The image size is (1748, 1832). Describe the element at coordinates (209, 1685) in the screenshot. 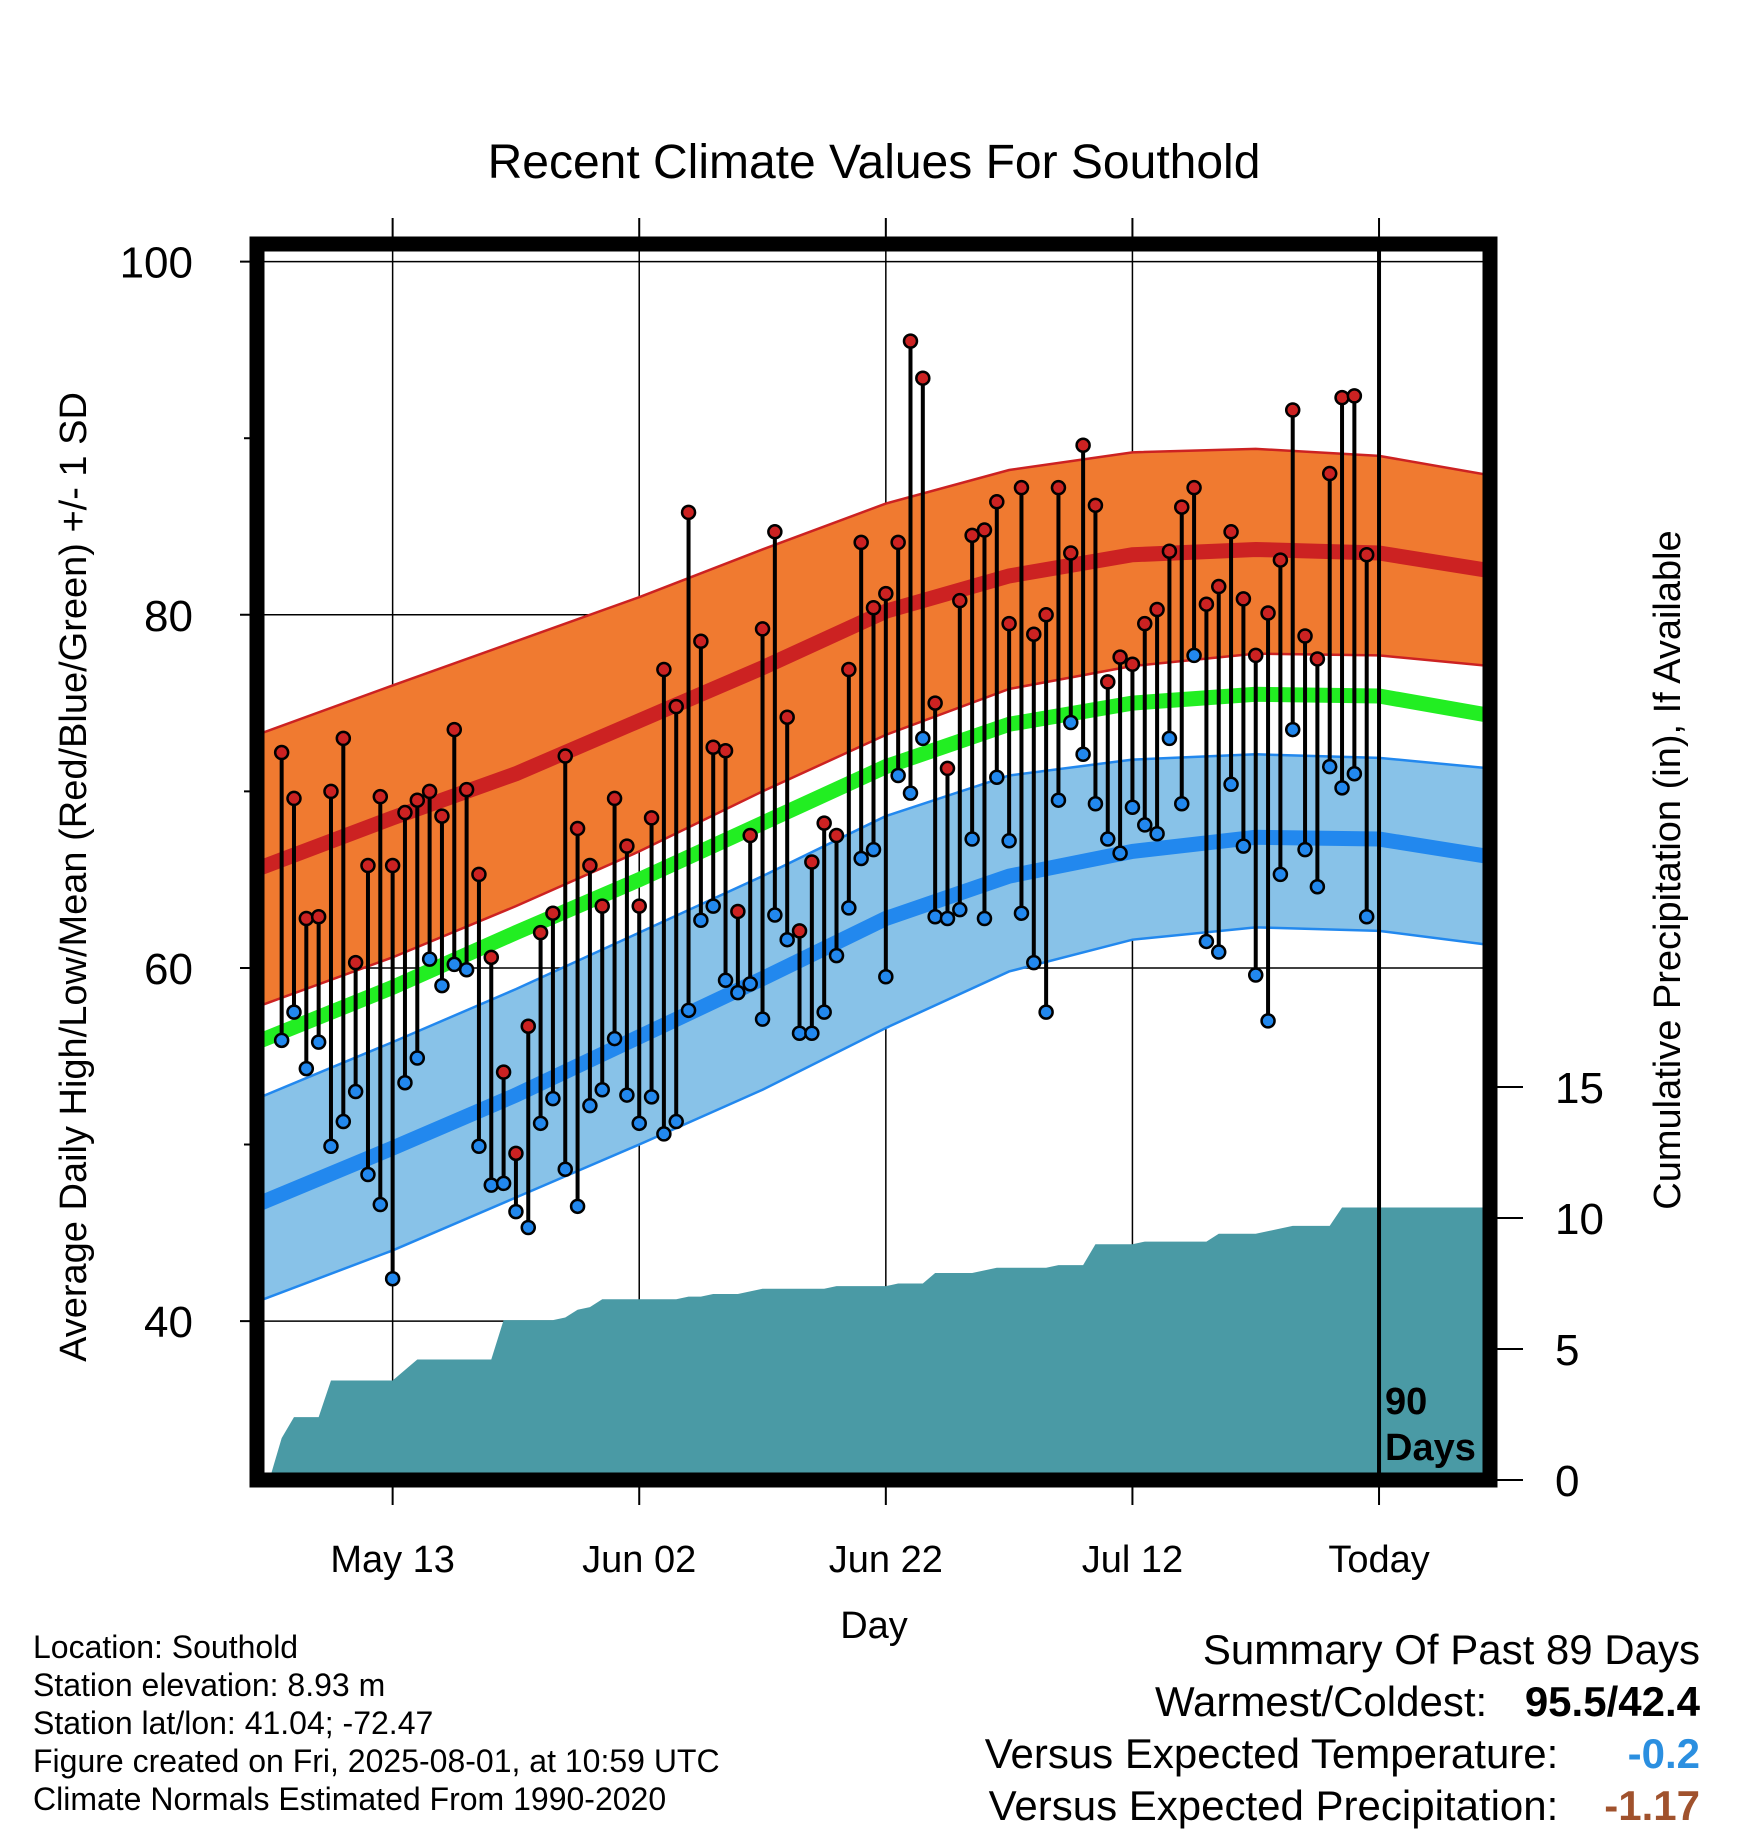

I see `elevation-text: Station elevation: 8.93 m` at that location.